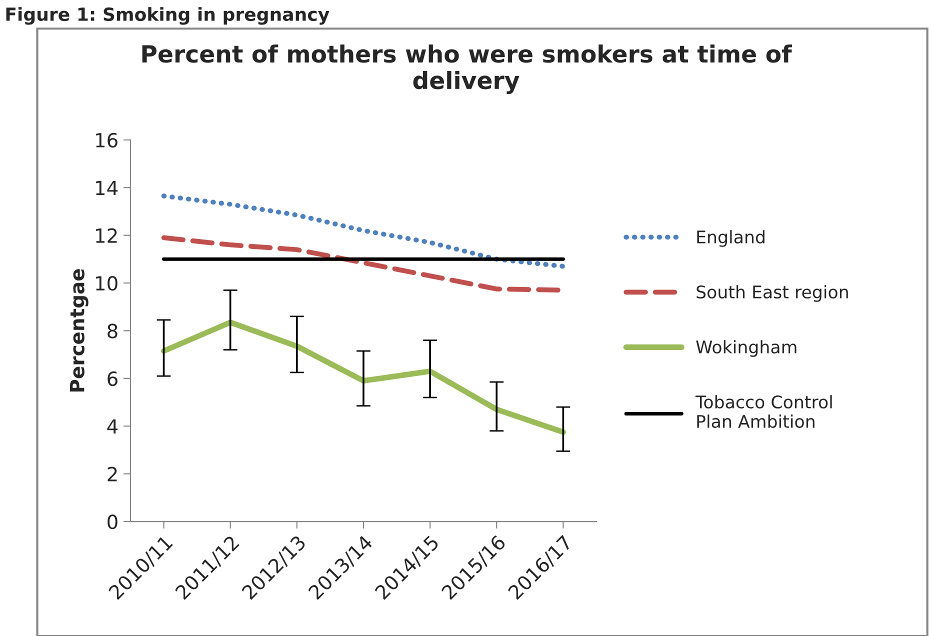 The image size is (932, 636). What do you see at coordinates (112, 474) in the screenshot?
I see `y-tick-label: 2` at bounding box center [112, 474].